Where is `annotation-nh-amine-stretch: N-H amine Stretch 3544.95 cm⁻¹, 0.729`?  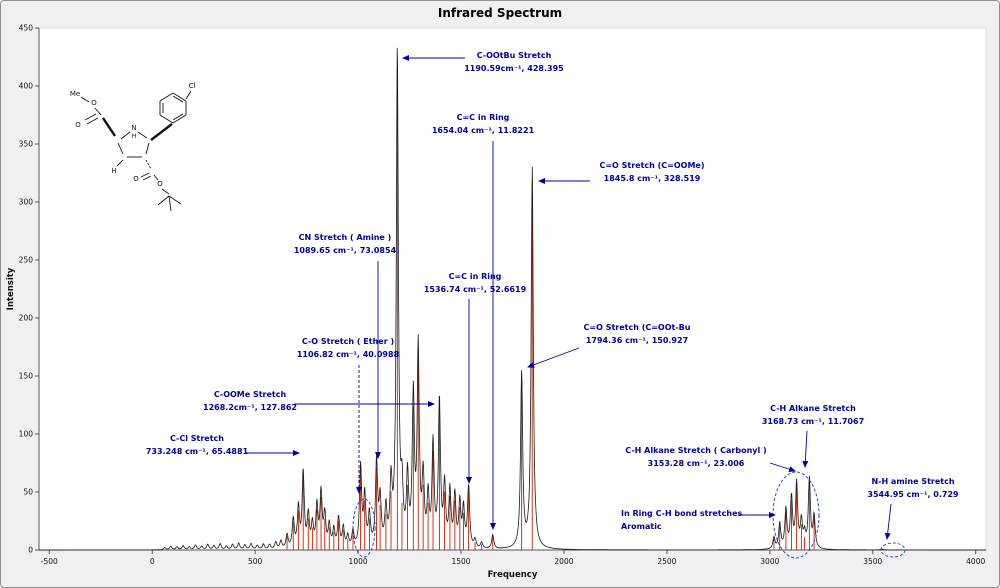 annotation-nh-amine-stretch: N-H amine Stretch 3544.95 cm⁻¹, 0.729 is located at coordinates (913, 508).